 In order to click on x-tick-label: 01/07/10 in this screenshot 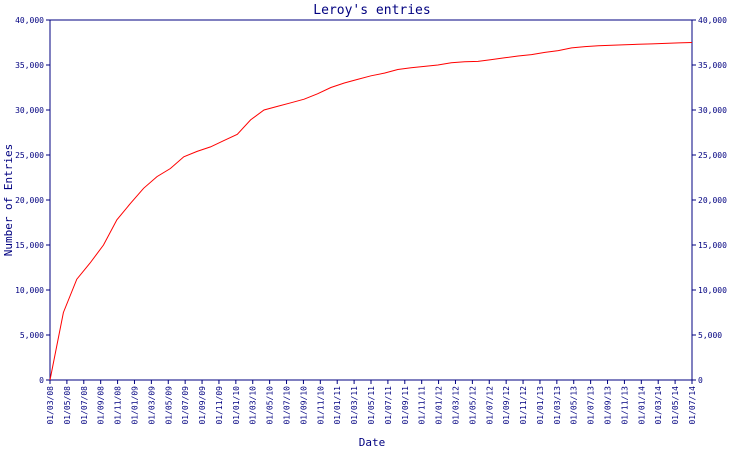, I will do `click(287, 405)`.